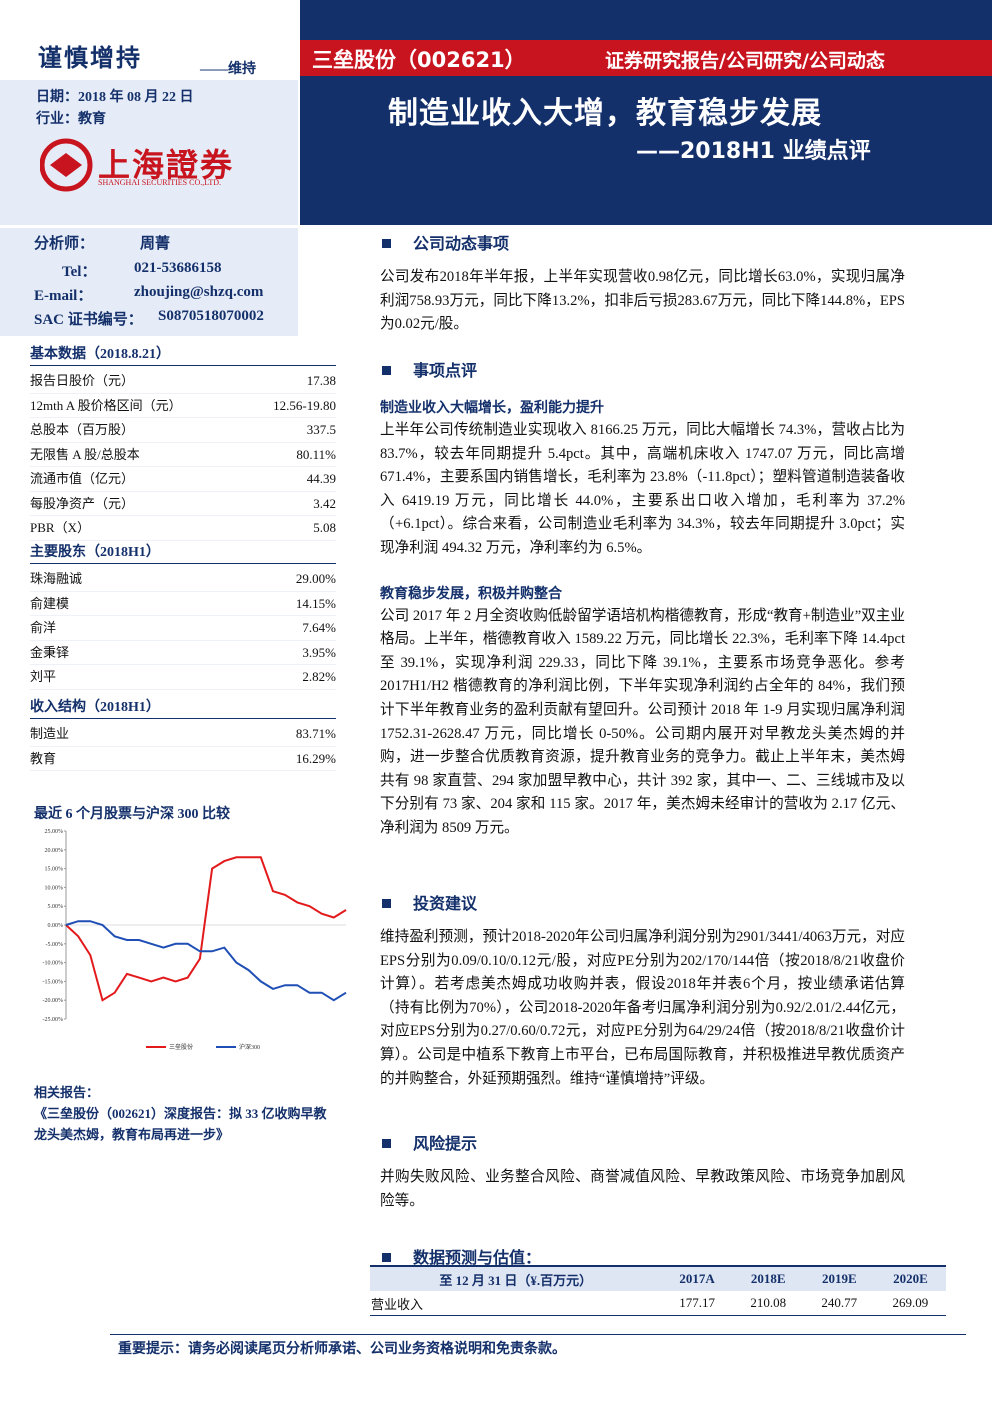 The width and height of the screenshot is (992, 1403). What do you see at coordinates (642, 1189) in the screenshot?
I see `paragraph: 并购失败风险、业务整合风险、商誉减值风险、早教政策风险、市场竞争加剧风险等。` at bounding box center [642, 1189].